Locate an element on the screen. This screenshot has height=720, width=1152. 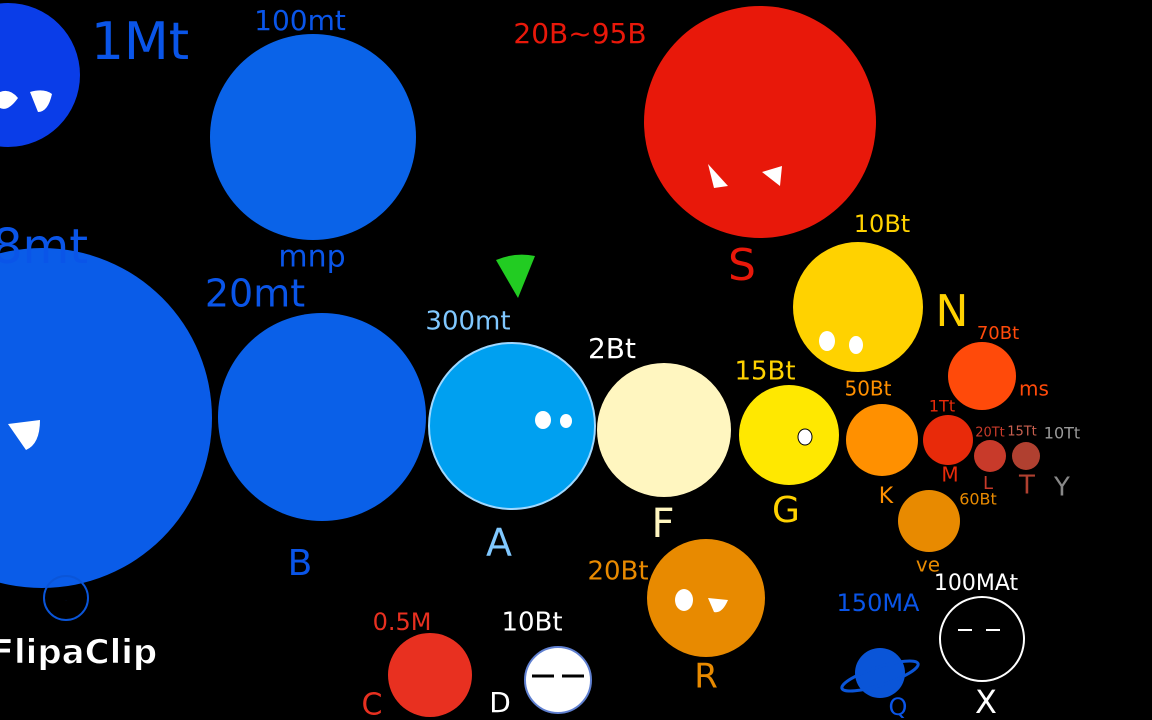
label: 60Bt is located at coordinates (978, 499).